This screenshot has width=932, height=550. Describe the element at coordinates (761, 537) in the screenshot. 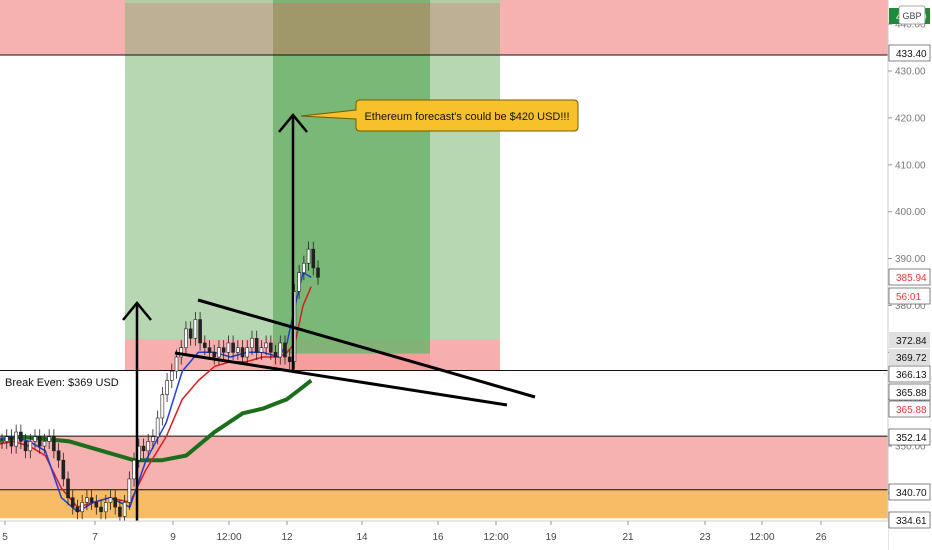

I see `time-tick-label: 12:00` at that location.